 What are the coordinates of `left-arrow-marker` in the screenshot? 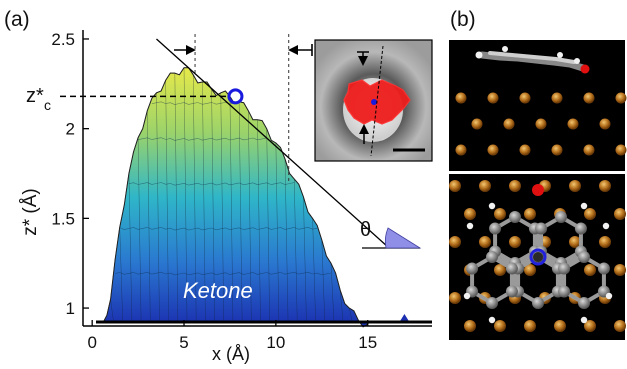 It's located at (185, 50).